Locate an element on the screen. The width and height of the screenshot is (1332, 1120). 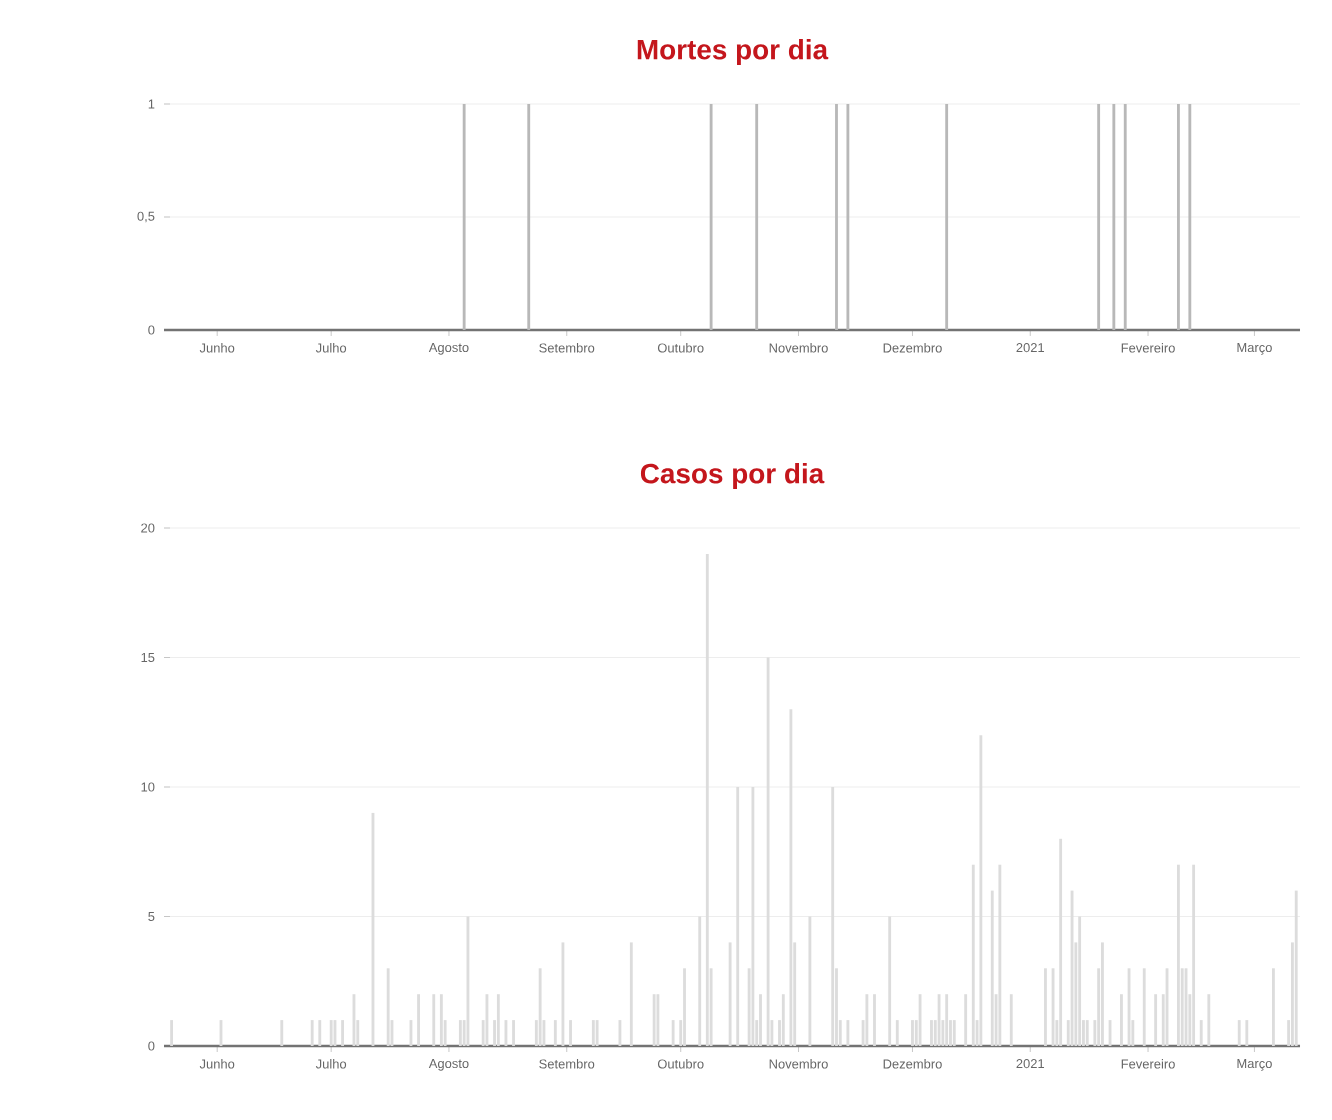
chart-title: Casos por dia is located at coordinates (732, 475).